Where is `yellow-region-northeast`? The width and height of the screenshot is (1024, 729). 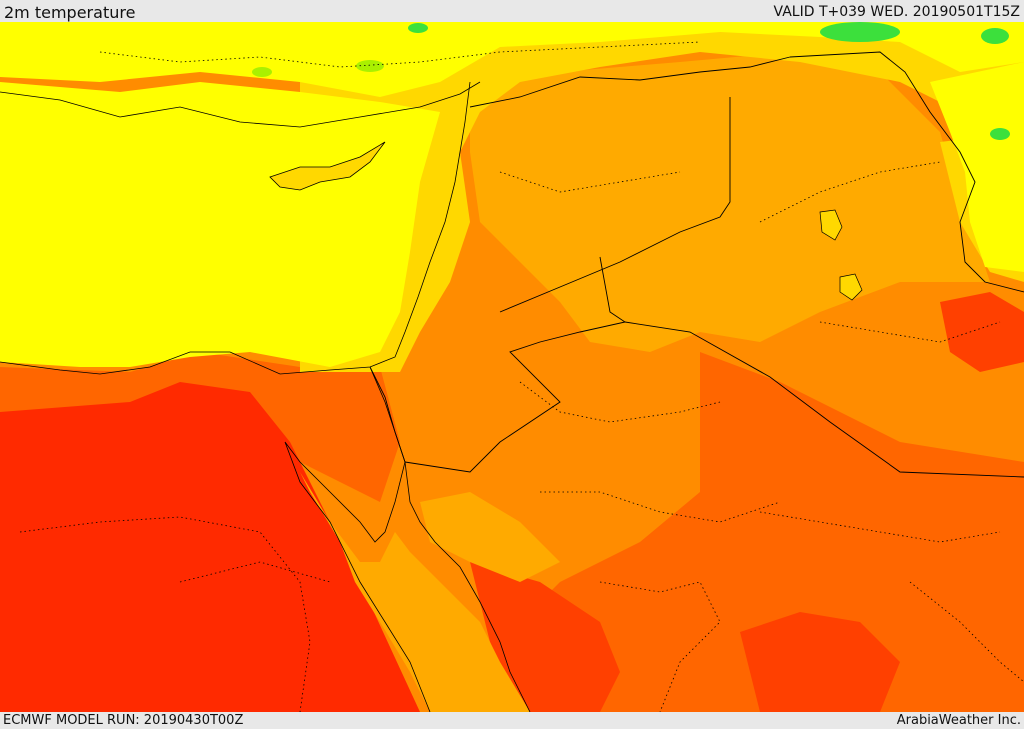 yellow-region-northeast is located at coordinates (977, 167).